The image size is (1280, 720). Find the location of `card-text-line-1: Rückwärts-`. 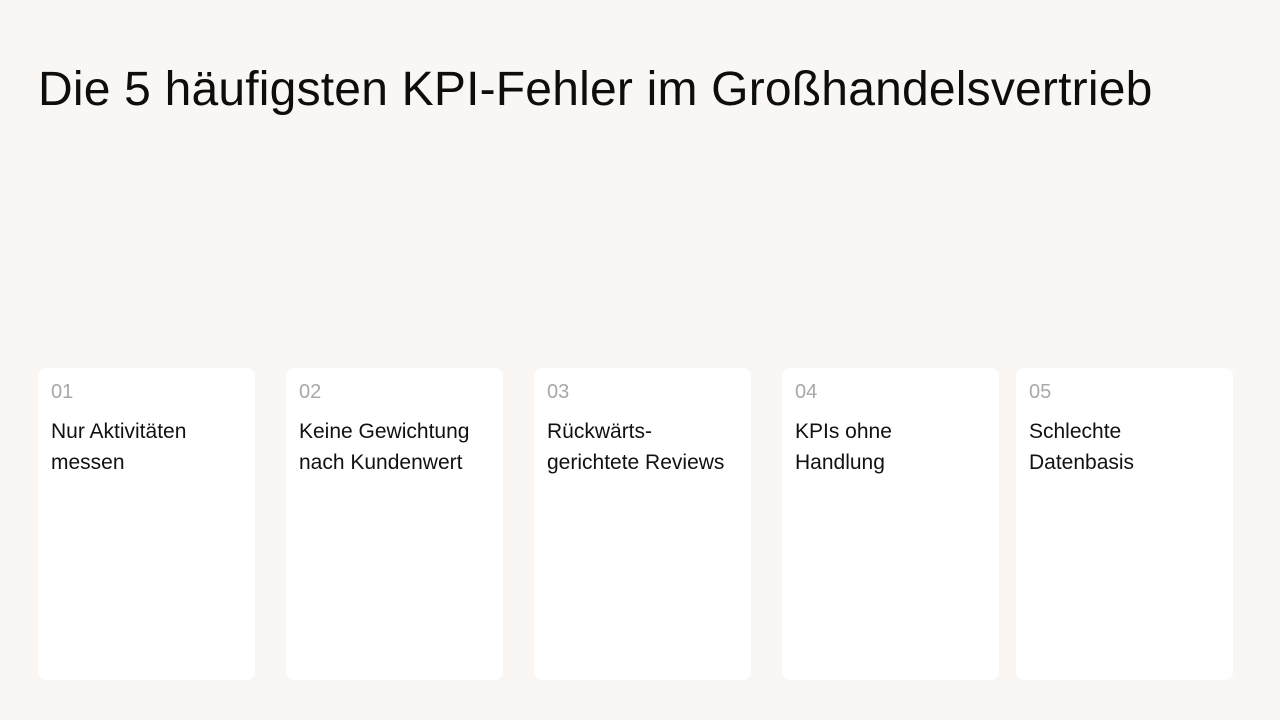

card-text-line-1: Rückwärts- is located at coordinates (600, 431).